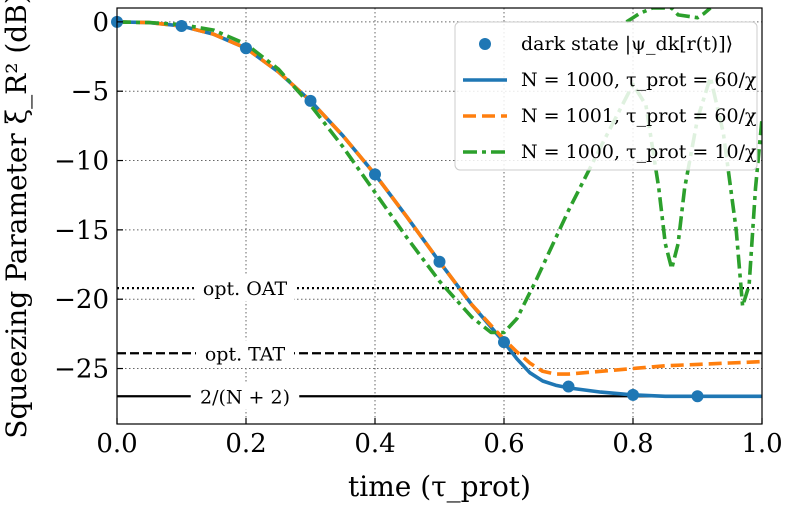 The height and width of the screenshot is (513, 790). What do you see at coordinates (668, 16) in the screenshot?
I see `series-line` at bounding box center [668, 16].